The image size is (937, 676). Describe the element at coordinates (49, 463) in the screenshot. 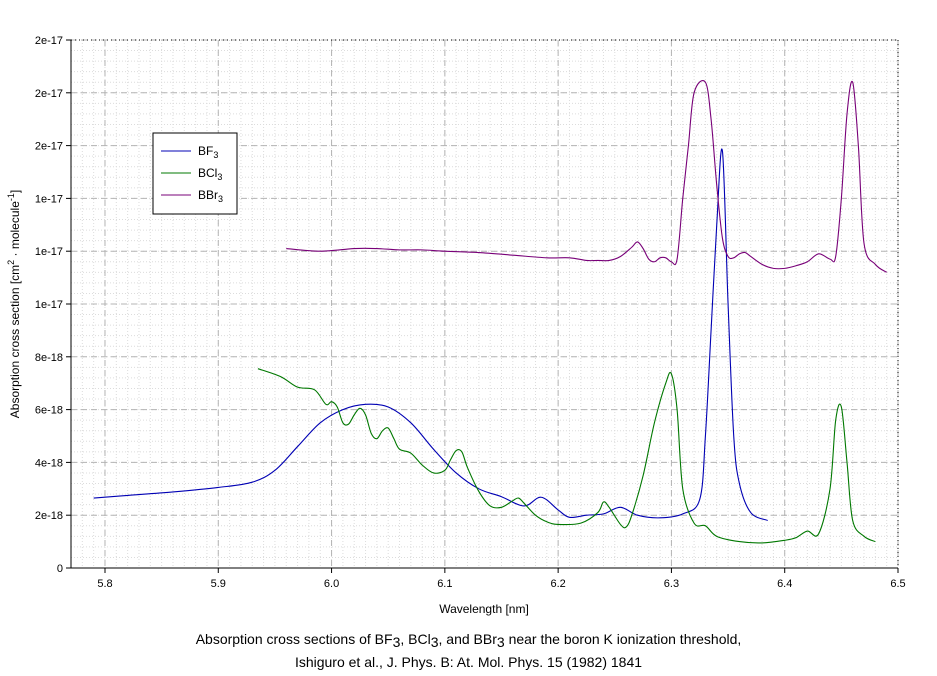

I see `y-tick-label: 4e-18` at that location.